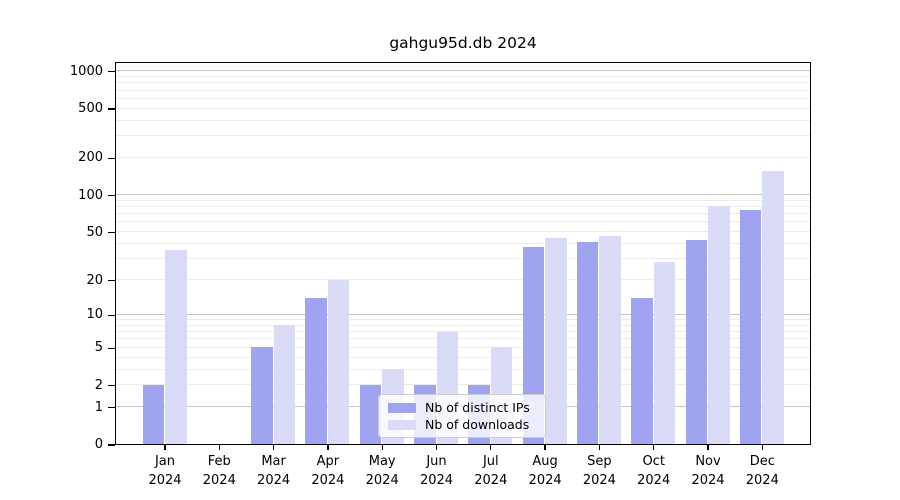 Image resolution: width=900 pixels, height=500 pixels. I want to click on y-tick-label: 1, so click(98, 407).